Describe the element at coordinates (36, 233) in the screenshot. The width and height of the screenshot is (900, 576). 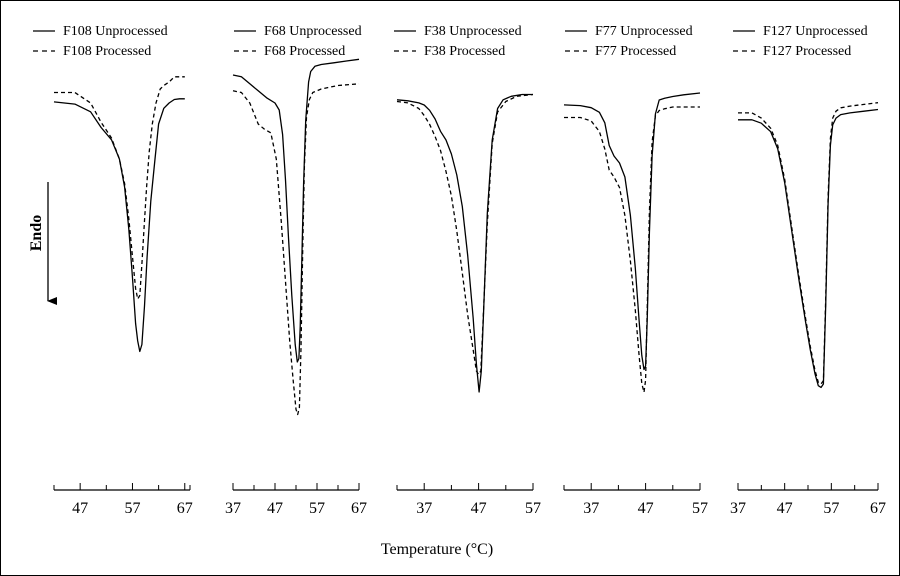
I see `y-axis-label: Endo` at that location.